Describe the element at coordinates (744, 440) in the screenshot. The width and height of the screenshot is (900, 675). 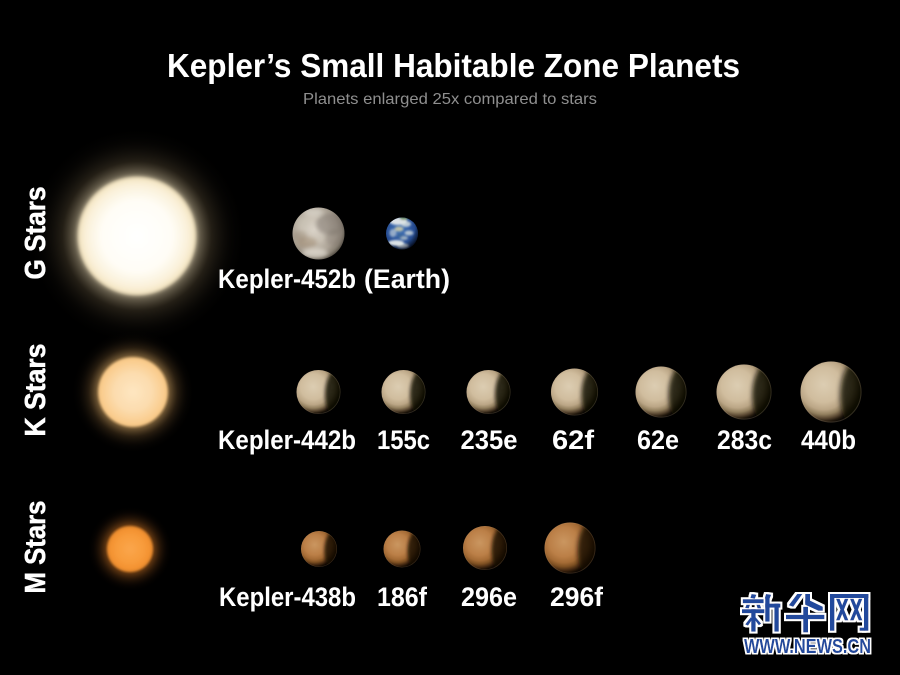
I see `svg-text: 283c` at that location.